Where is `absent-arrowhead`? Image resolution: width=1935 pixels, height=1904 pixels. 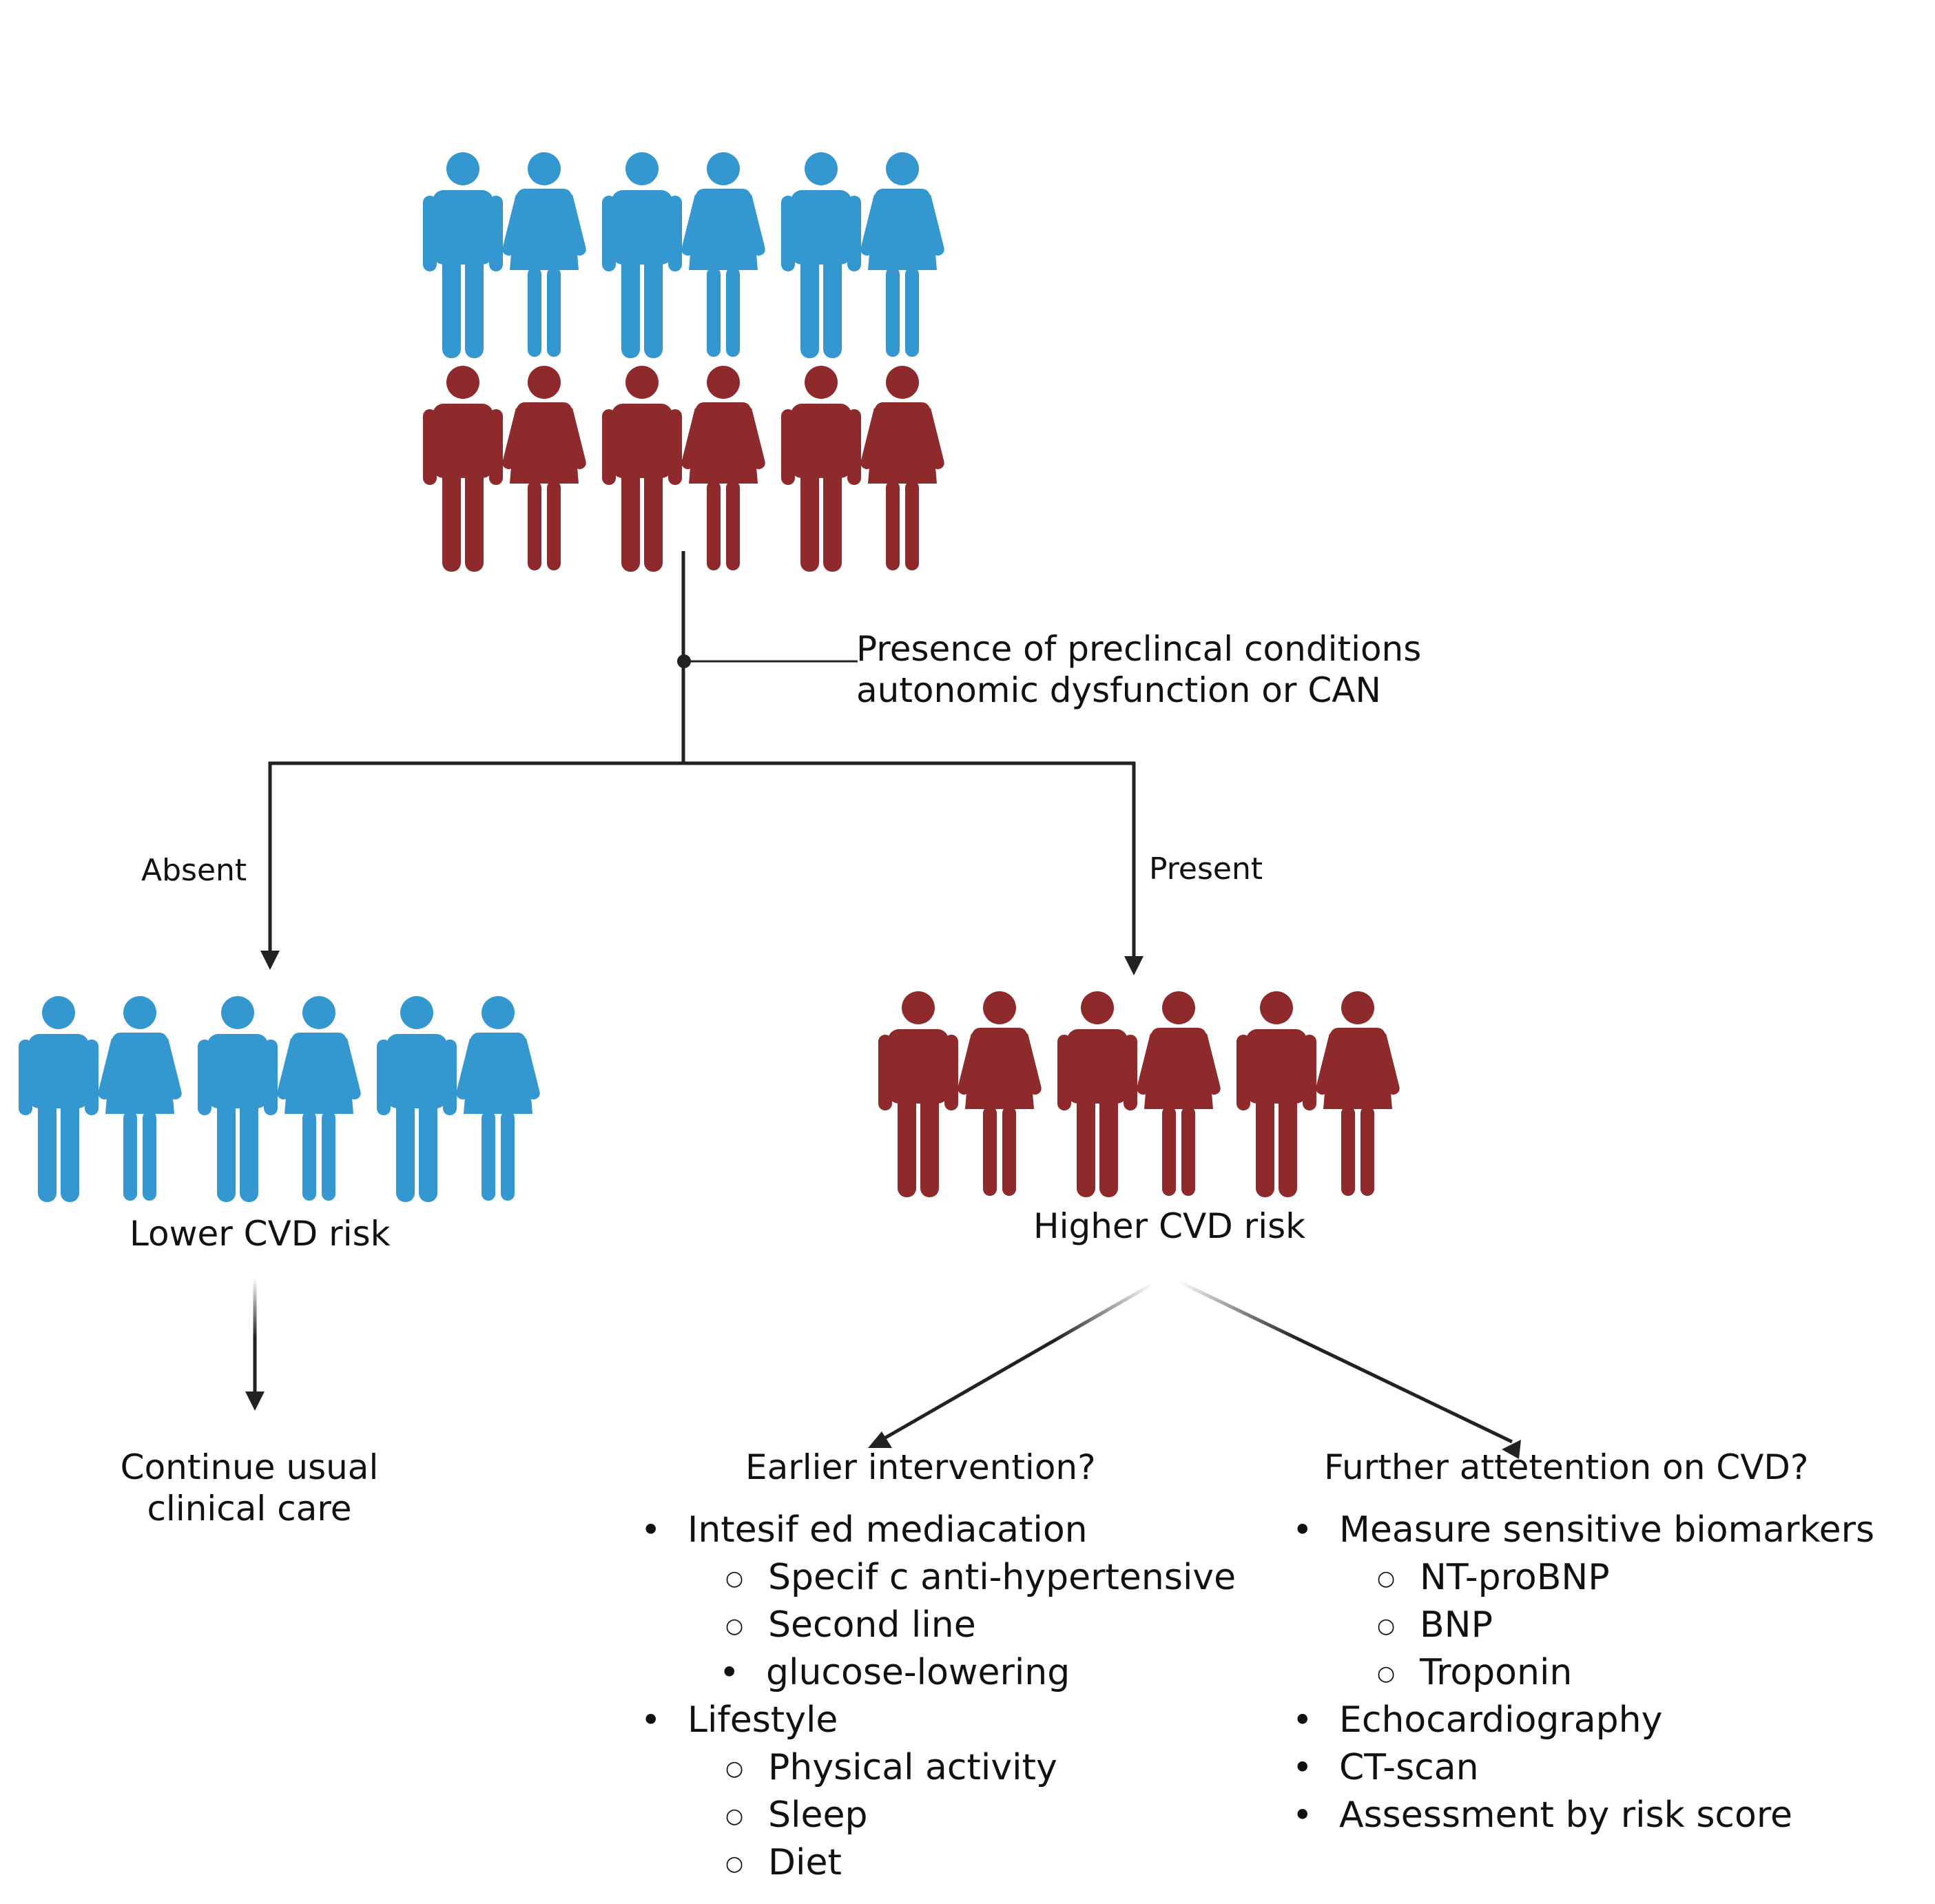
absent-arrowhead is located at coordinates (270, 961).